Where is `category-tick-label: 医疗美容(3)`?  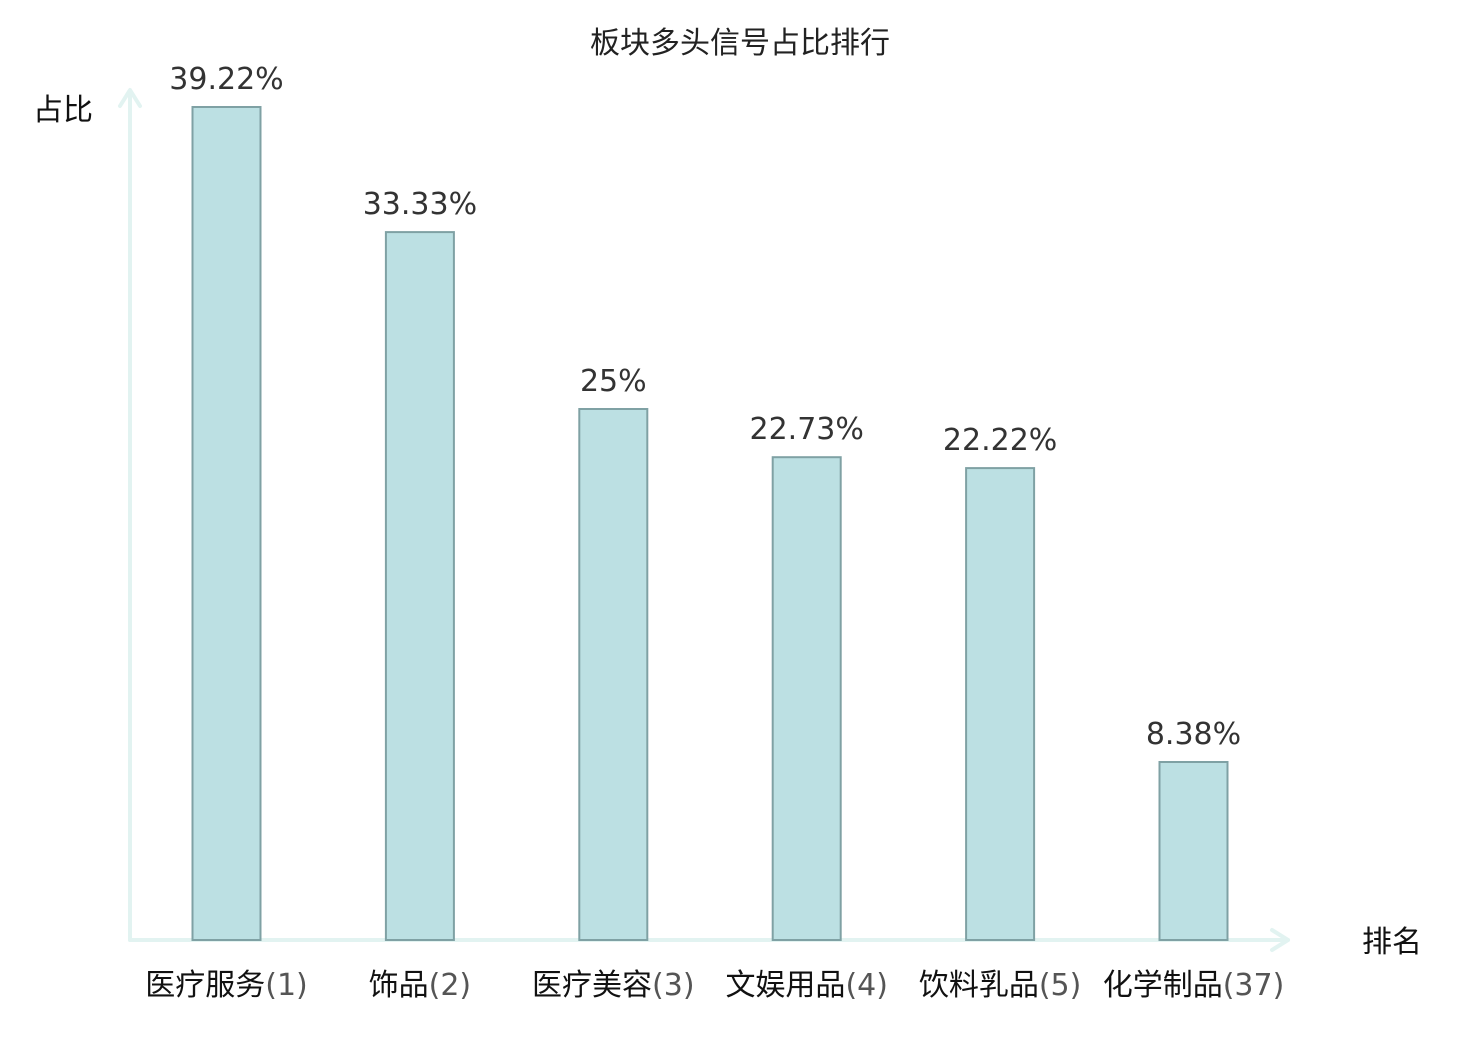 category-tick-label: 医疗美容(3) is located at coordinates (613, 985).